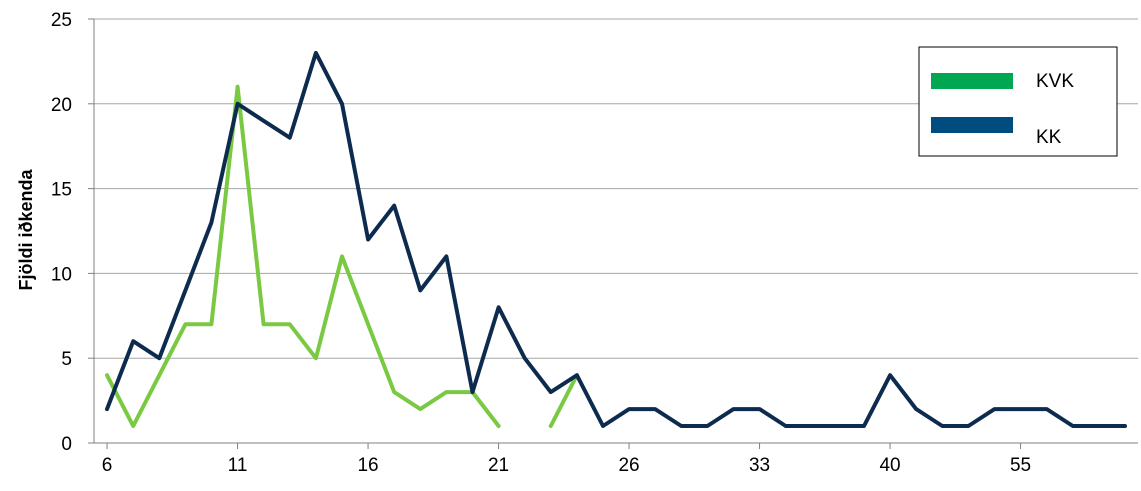  I want to click on legend-swatch-kk, so click(972, 125).